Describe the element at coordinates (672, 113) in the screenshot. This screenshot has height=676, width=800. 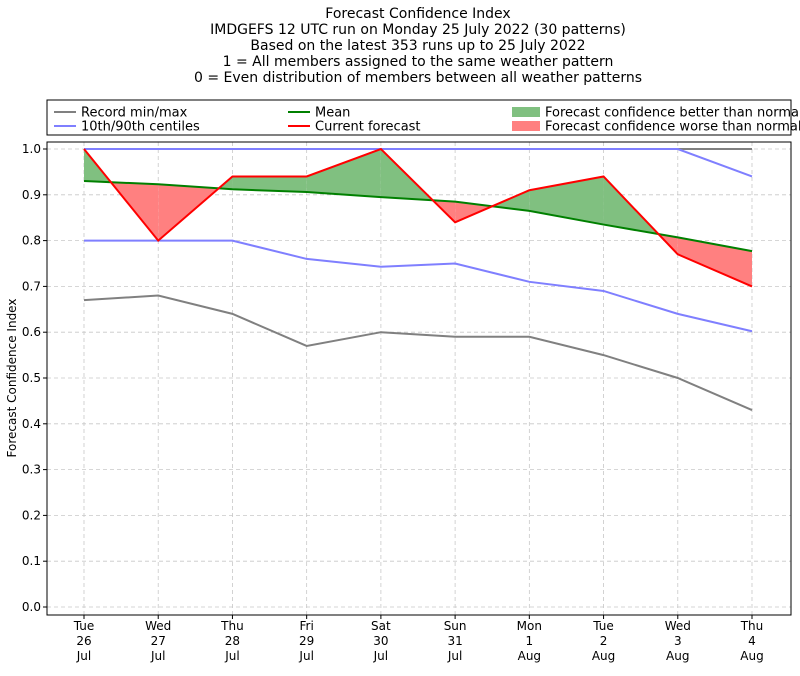
I see `legend-label: Forecast confidence better than normal` at that location.